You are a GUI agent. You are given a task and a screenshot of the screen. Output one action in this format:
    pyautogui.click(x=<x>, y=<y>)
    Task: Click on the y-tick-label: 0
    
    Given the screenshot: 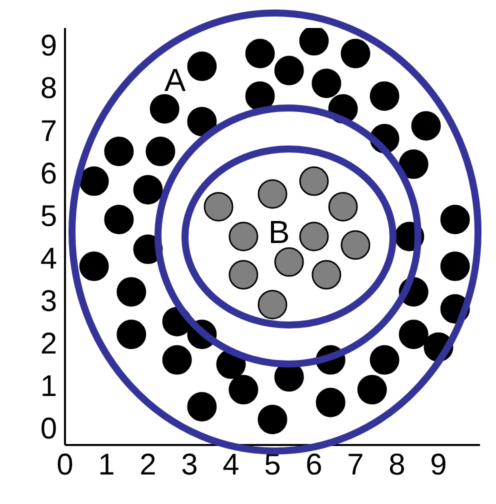 What is the action you would take?
    pyautogui.click(x=48, y=429)
    